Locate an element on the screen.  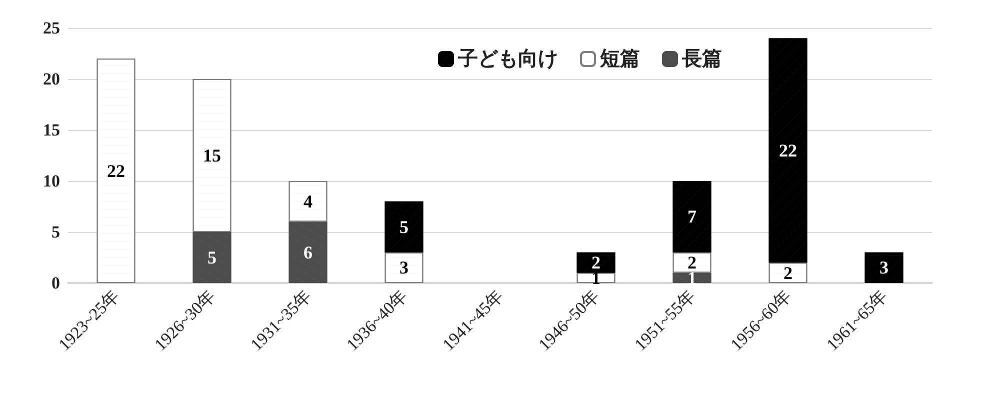
data-label: 15 is located at coordinates (212, 156).